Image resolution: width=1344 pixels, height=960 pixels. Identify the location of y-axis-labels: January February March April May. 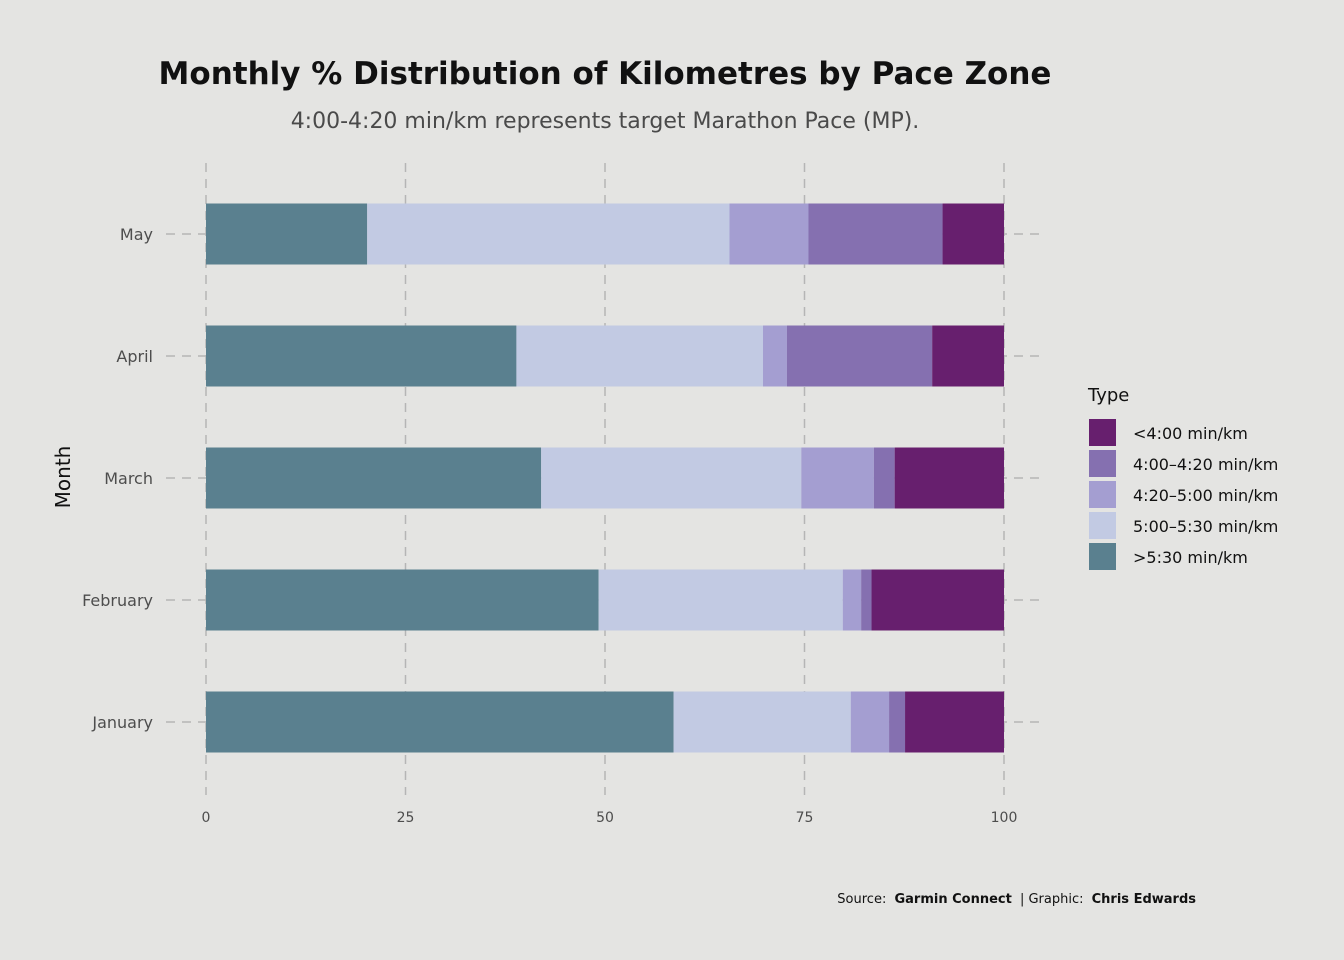
(117, 478).